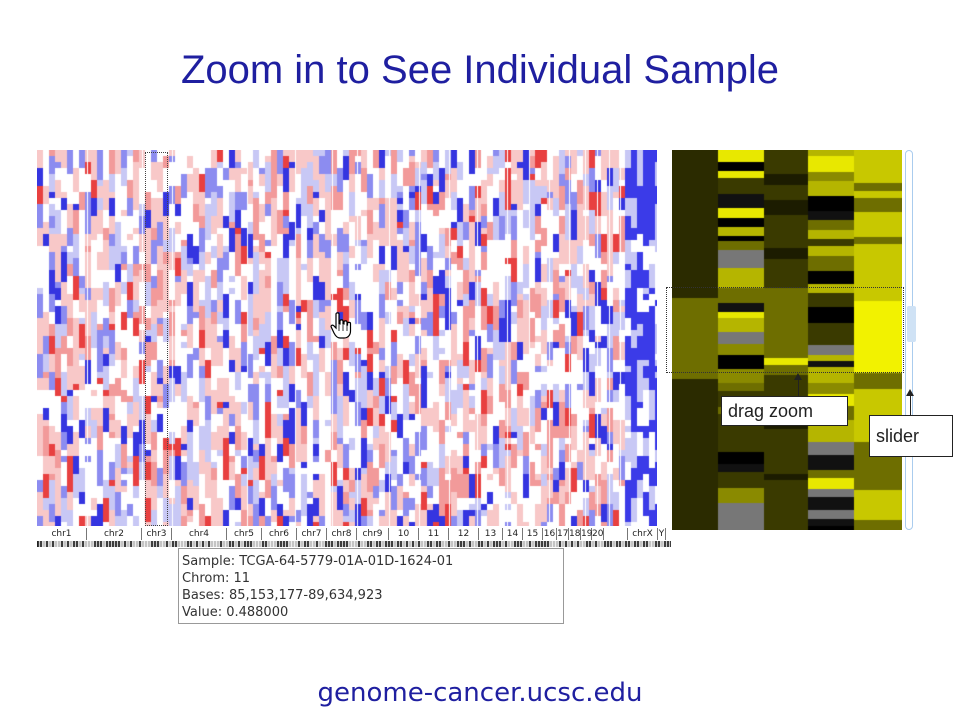 The height and width of the screenshot is (720, 960). I want to click on slider-callout: slider, so click(911, 436).